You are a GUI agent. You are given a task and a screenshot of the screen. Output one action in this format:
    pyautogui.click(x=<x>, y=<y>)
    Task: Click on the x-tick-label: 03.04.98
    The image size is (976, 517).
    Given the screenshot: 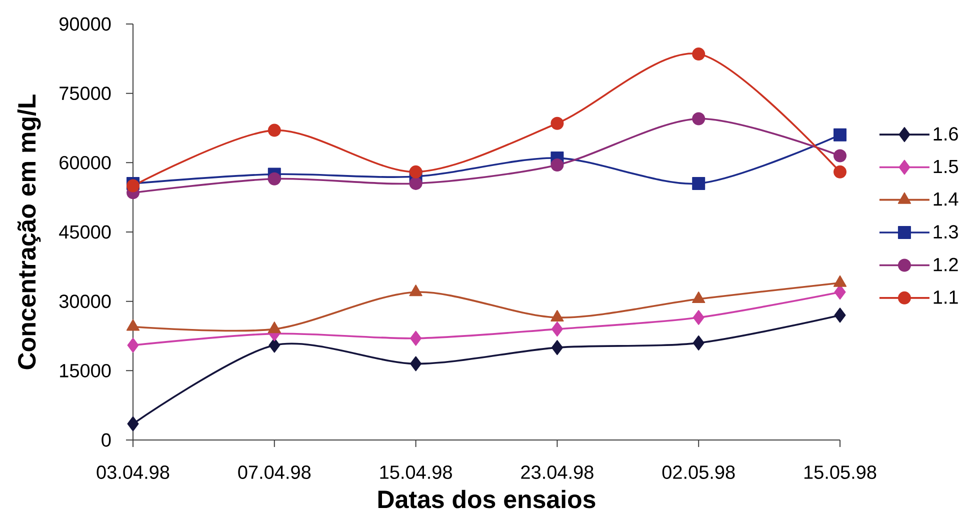 What is the action you would take?
    pyautogui.click(x=133, y=472)
    